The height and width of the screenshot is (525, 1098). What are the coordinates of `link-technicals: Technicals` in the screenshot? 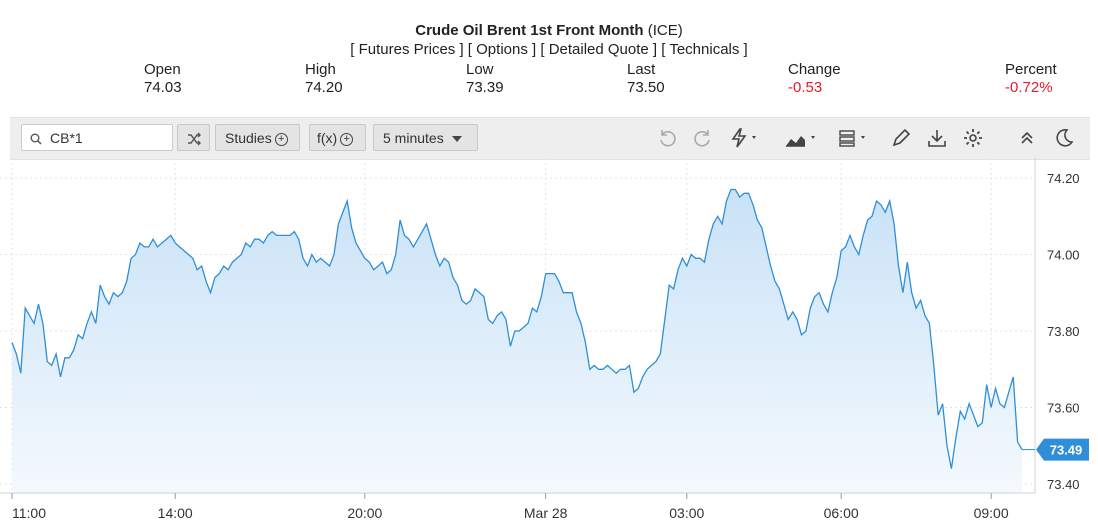 It's located at (704, 49).